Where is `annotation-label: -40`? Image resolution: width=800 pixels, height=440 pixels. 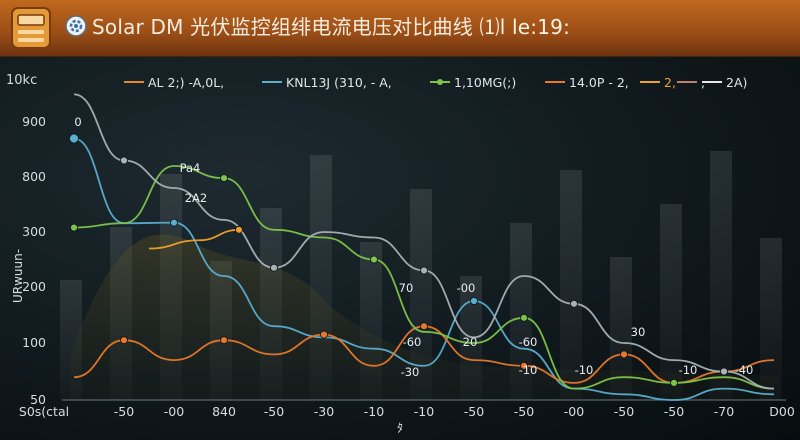 annotation-label: -40 is located at coordinates (744, 370).